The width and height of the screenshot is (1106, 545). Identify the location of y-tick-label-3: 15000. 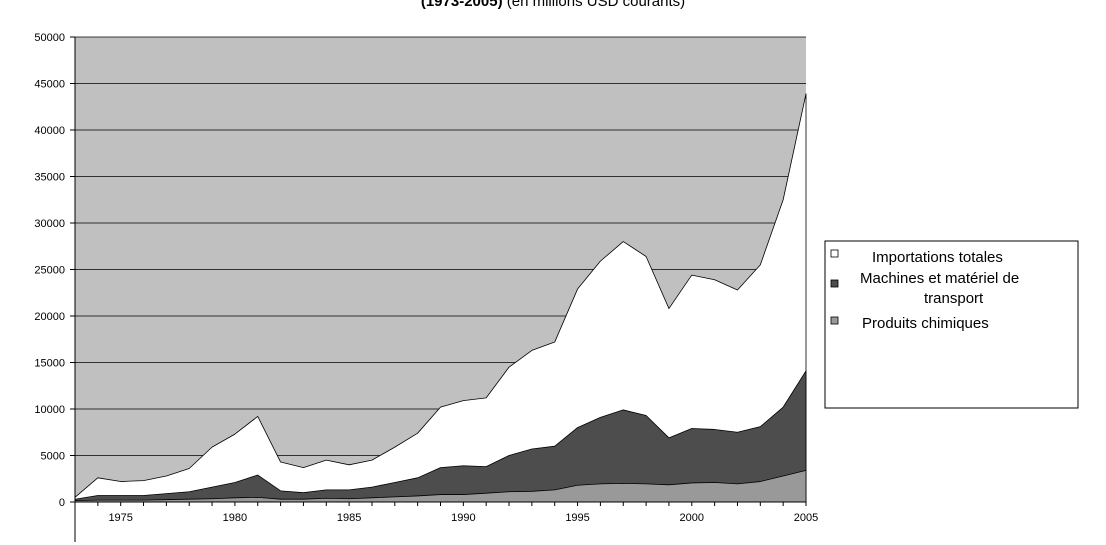
(49, 364).